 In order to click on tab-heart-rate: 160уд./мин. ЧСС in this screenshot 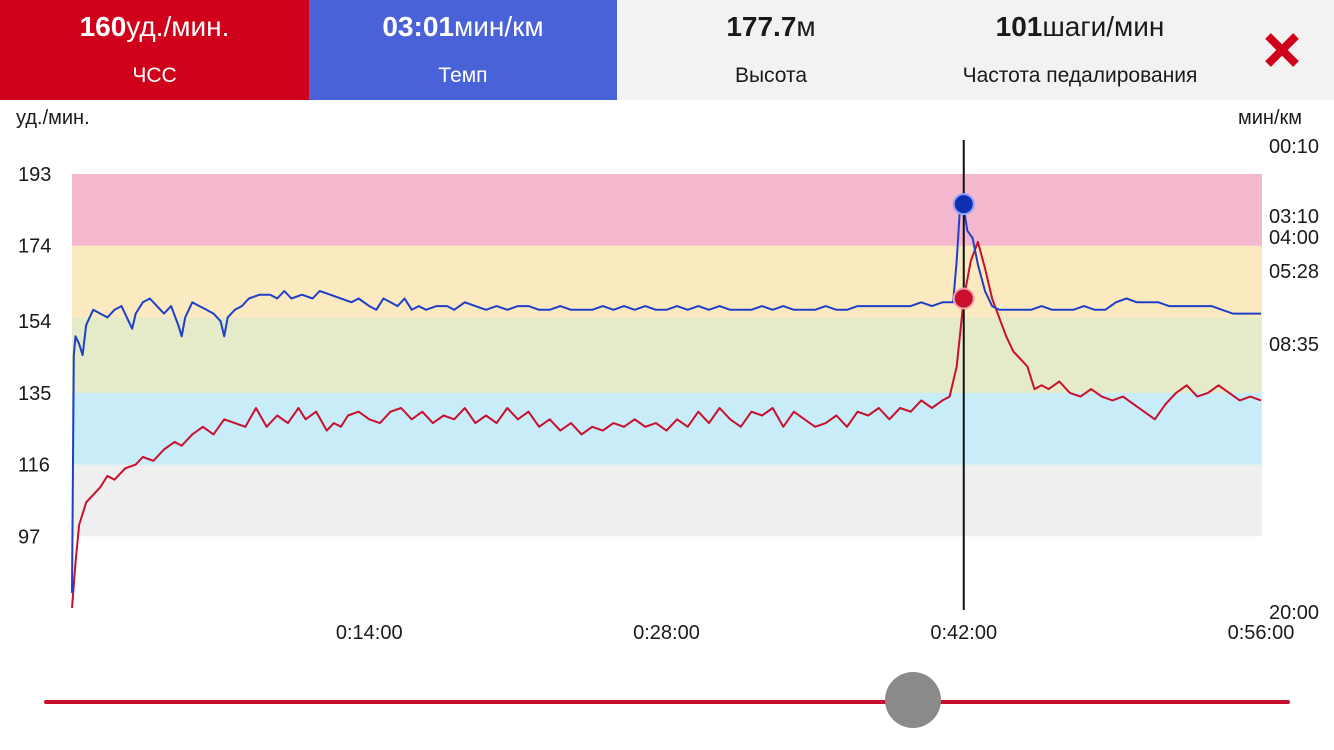, I will do `click(154, 50)`.